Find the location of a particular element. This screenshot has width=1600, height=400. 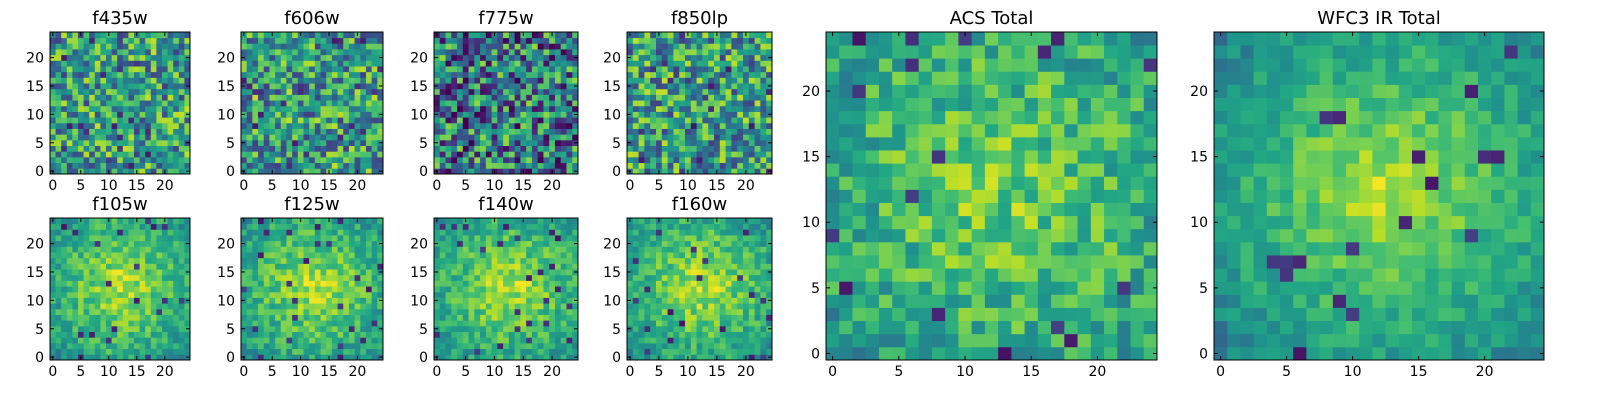

y-tick-label: 20 is located at coordinates (419, 245).